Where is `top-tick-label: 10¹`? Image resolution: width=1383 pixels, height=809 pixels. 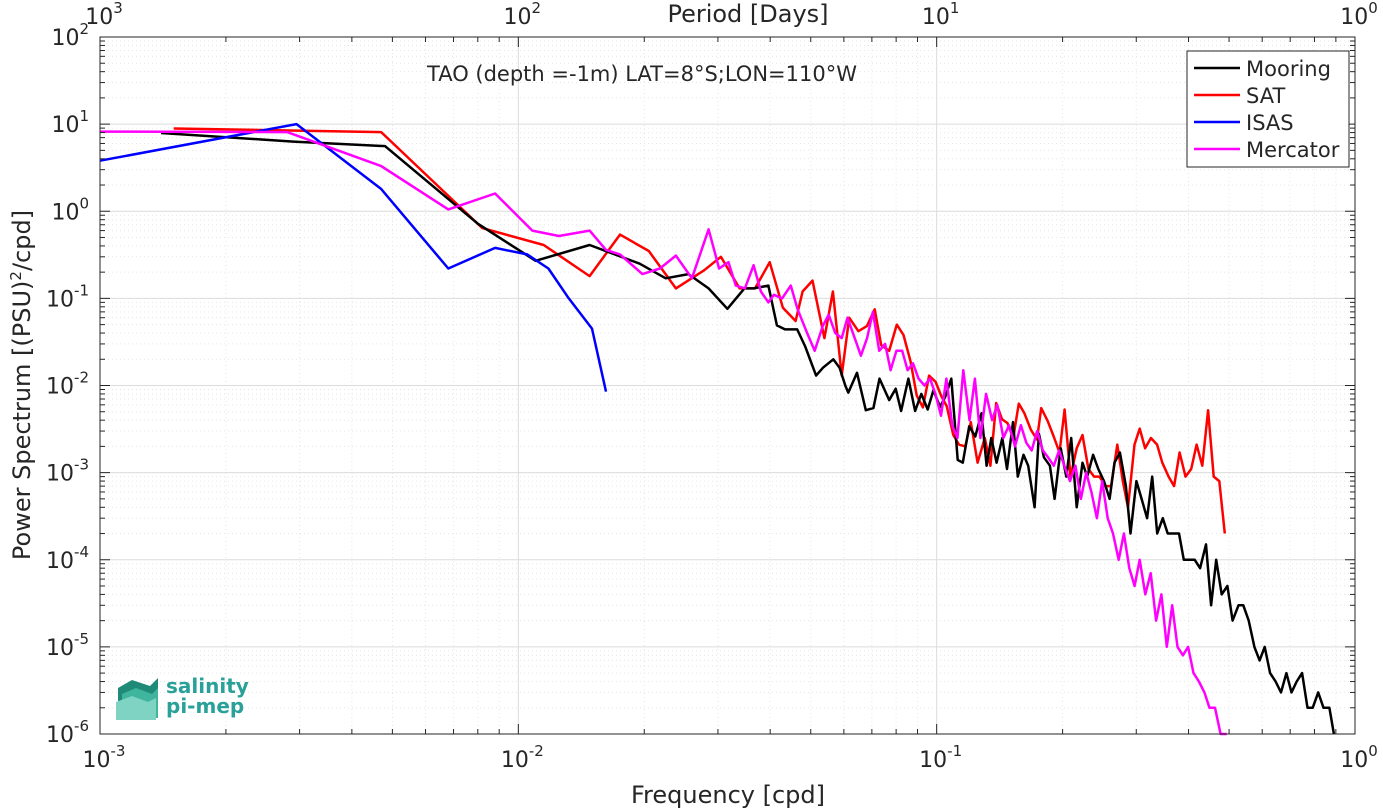
top-tick-label: 10¹ is located at coordinates (941, 15).